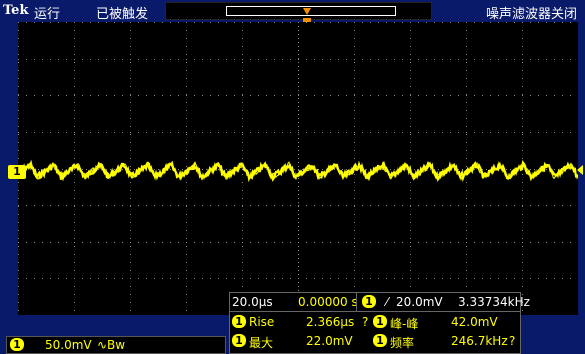  What do you see at coordinates (262, 322) in the screenshot?
I see `measurement-name: Rise` at bounding box center [262, 322].